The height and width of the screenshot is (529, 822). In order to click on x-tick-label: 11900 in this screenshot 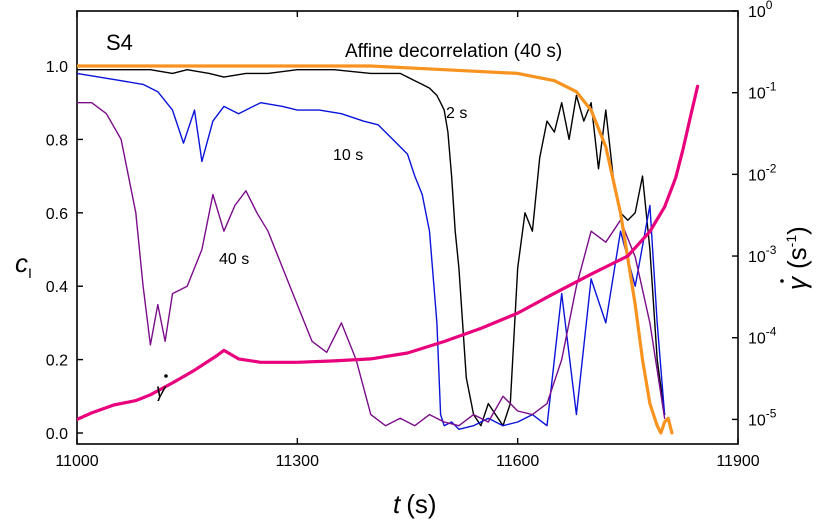, I will do `click(737, 461)`.